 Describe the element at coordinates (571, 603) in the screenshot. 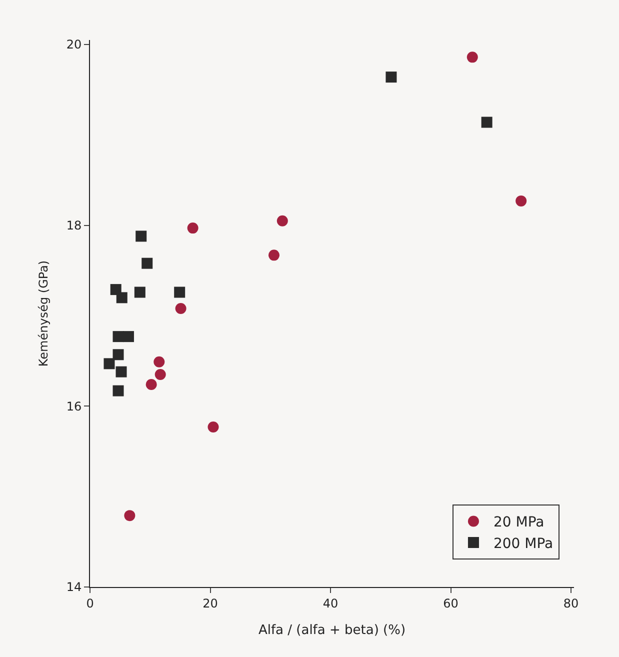

I see `x-tick-label: 80` at that location.